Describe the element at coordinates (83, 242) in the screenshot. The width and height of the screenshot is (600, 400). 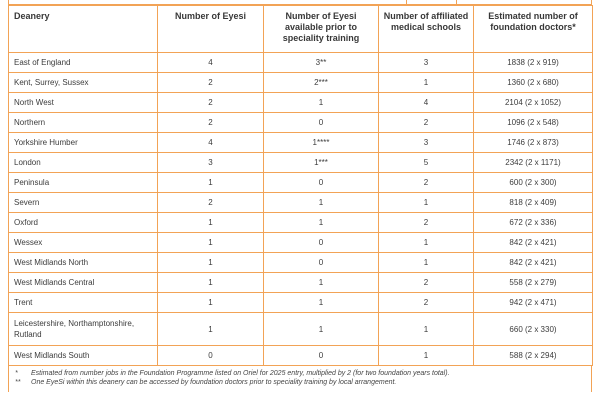
I see `deanery-cell: Wessex` at that location.